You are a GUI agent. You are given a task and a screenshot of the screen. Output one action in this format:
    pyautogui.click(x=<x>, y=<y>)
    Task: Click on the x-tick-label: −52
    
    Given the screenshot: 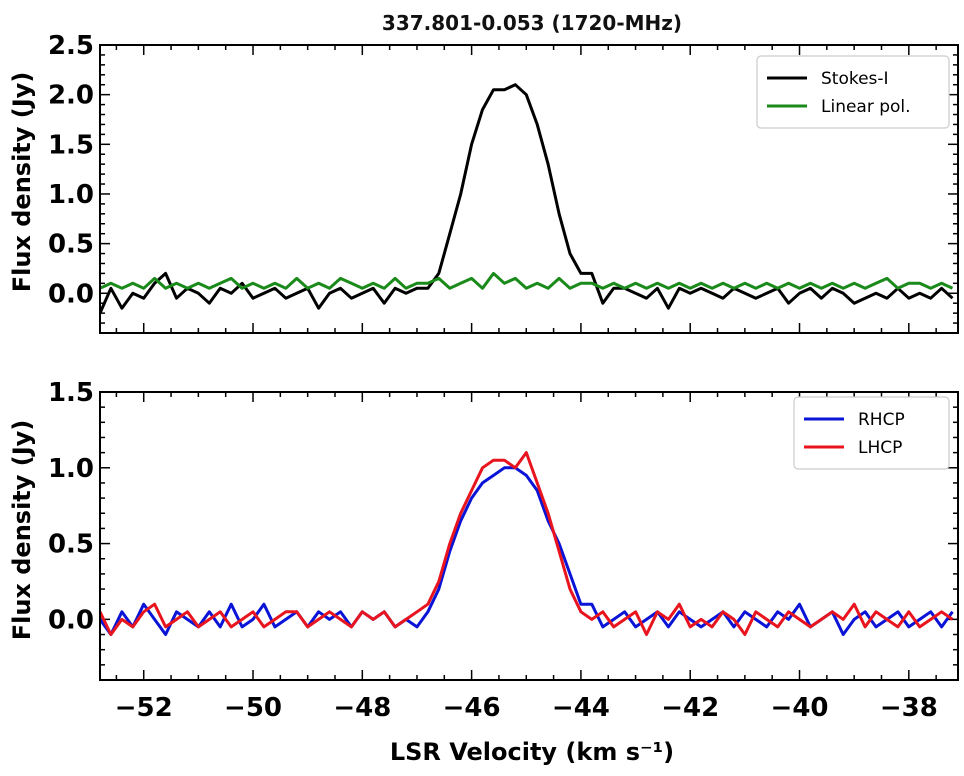 What is the action you would take?
    pyautogui.click(x=144, y=708)
    